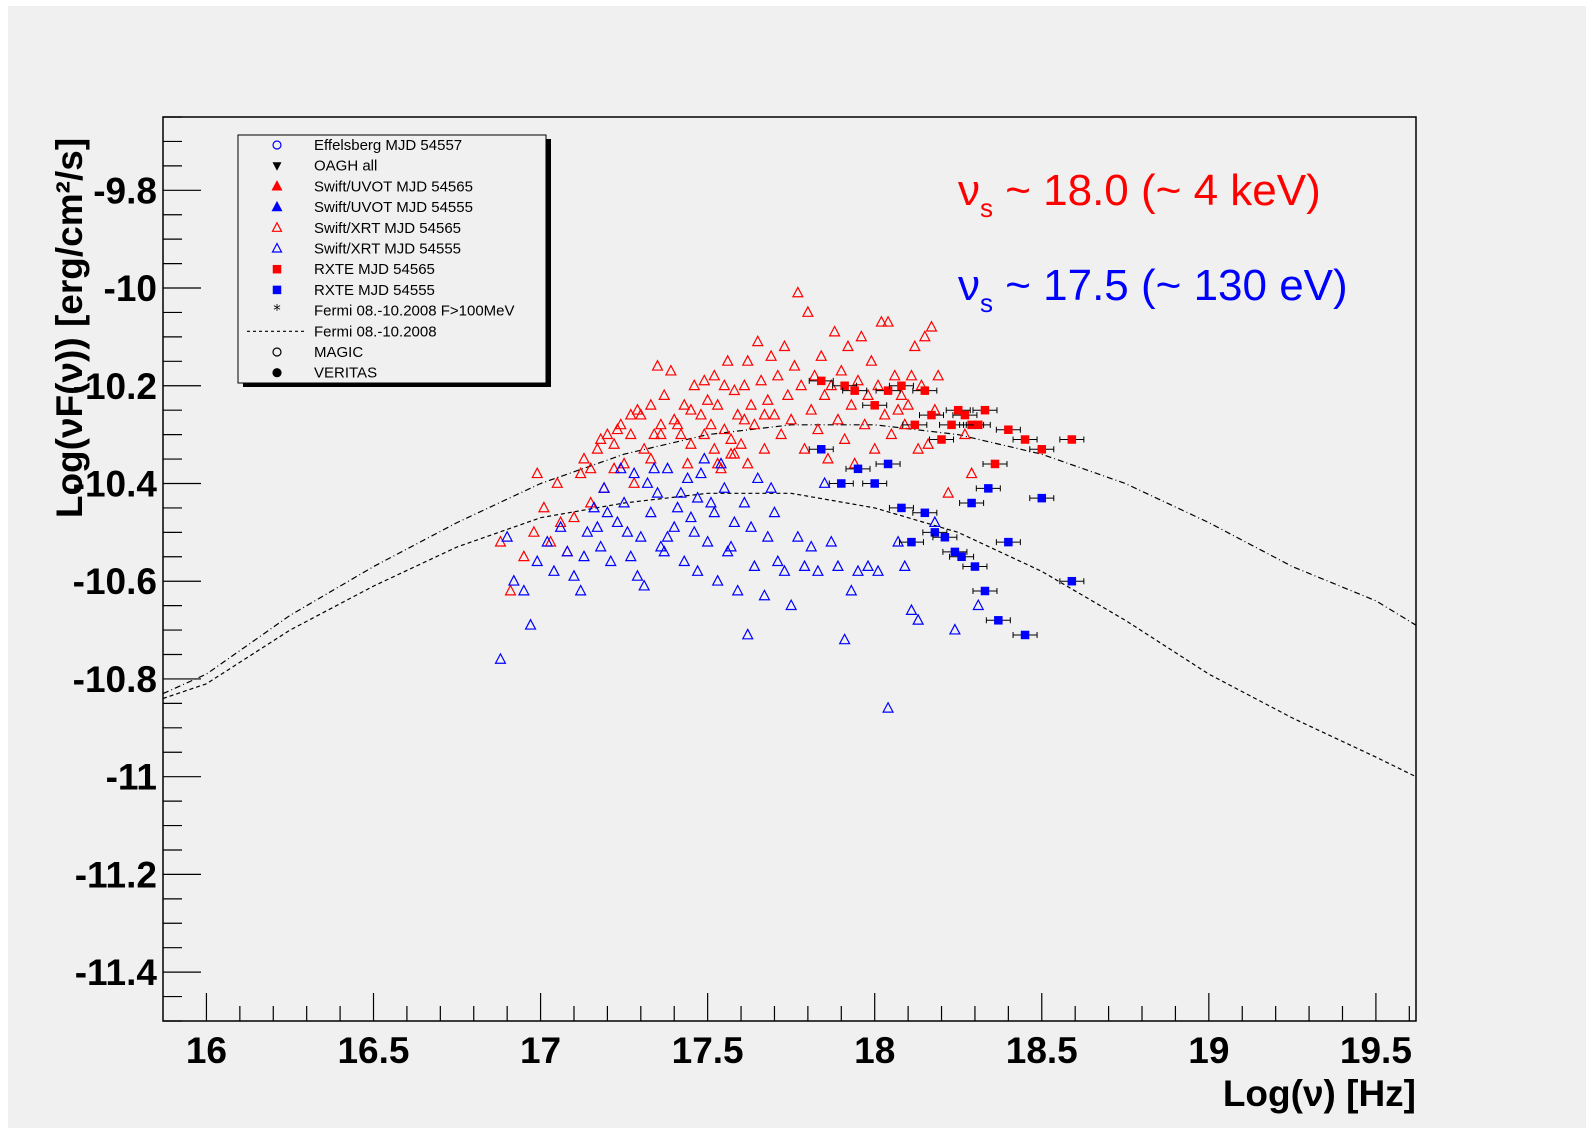  Describe the element at coordinates (799, 1032) in the screenshot. I see `x-axis: 16 16.5 17 17.5 18 18.5 19 19.5` at that location.